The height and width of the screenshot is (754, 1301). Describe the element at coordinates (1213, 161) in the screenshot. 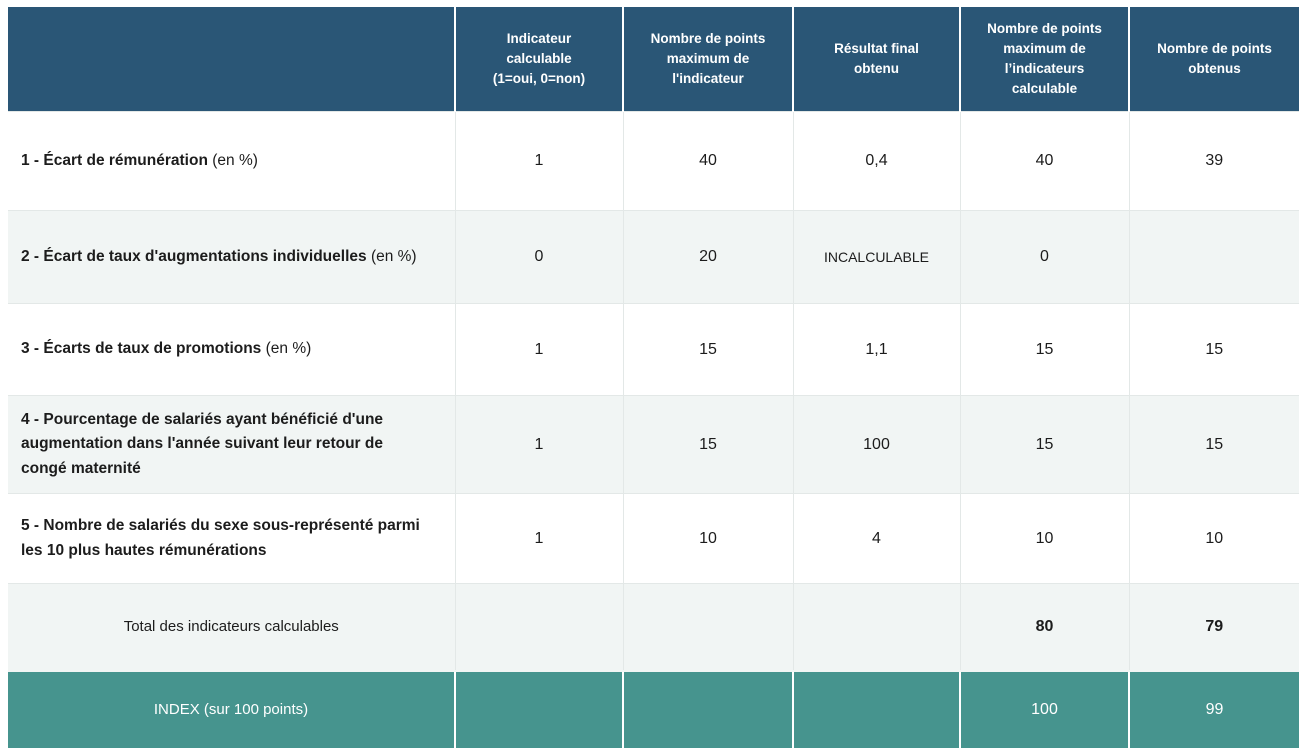

I see `cell-points: 39` at that location.